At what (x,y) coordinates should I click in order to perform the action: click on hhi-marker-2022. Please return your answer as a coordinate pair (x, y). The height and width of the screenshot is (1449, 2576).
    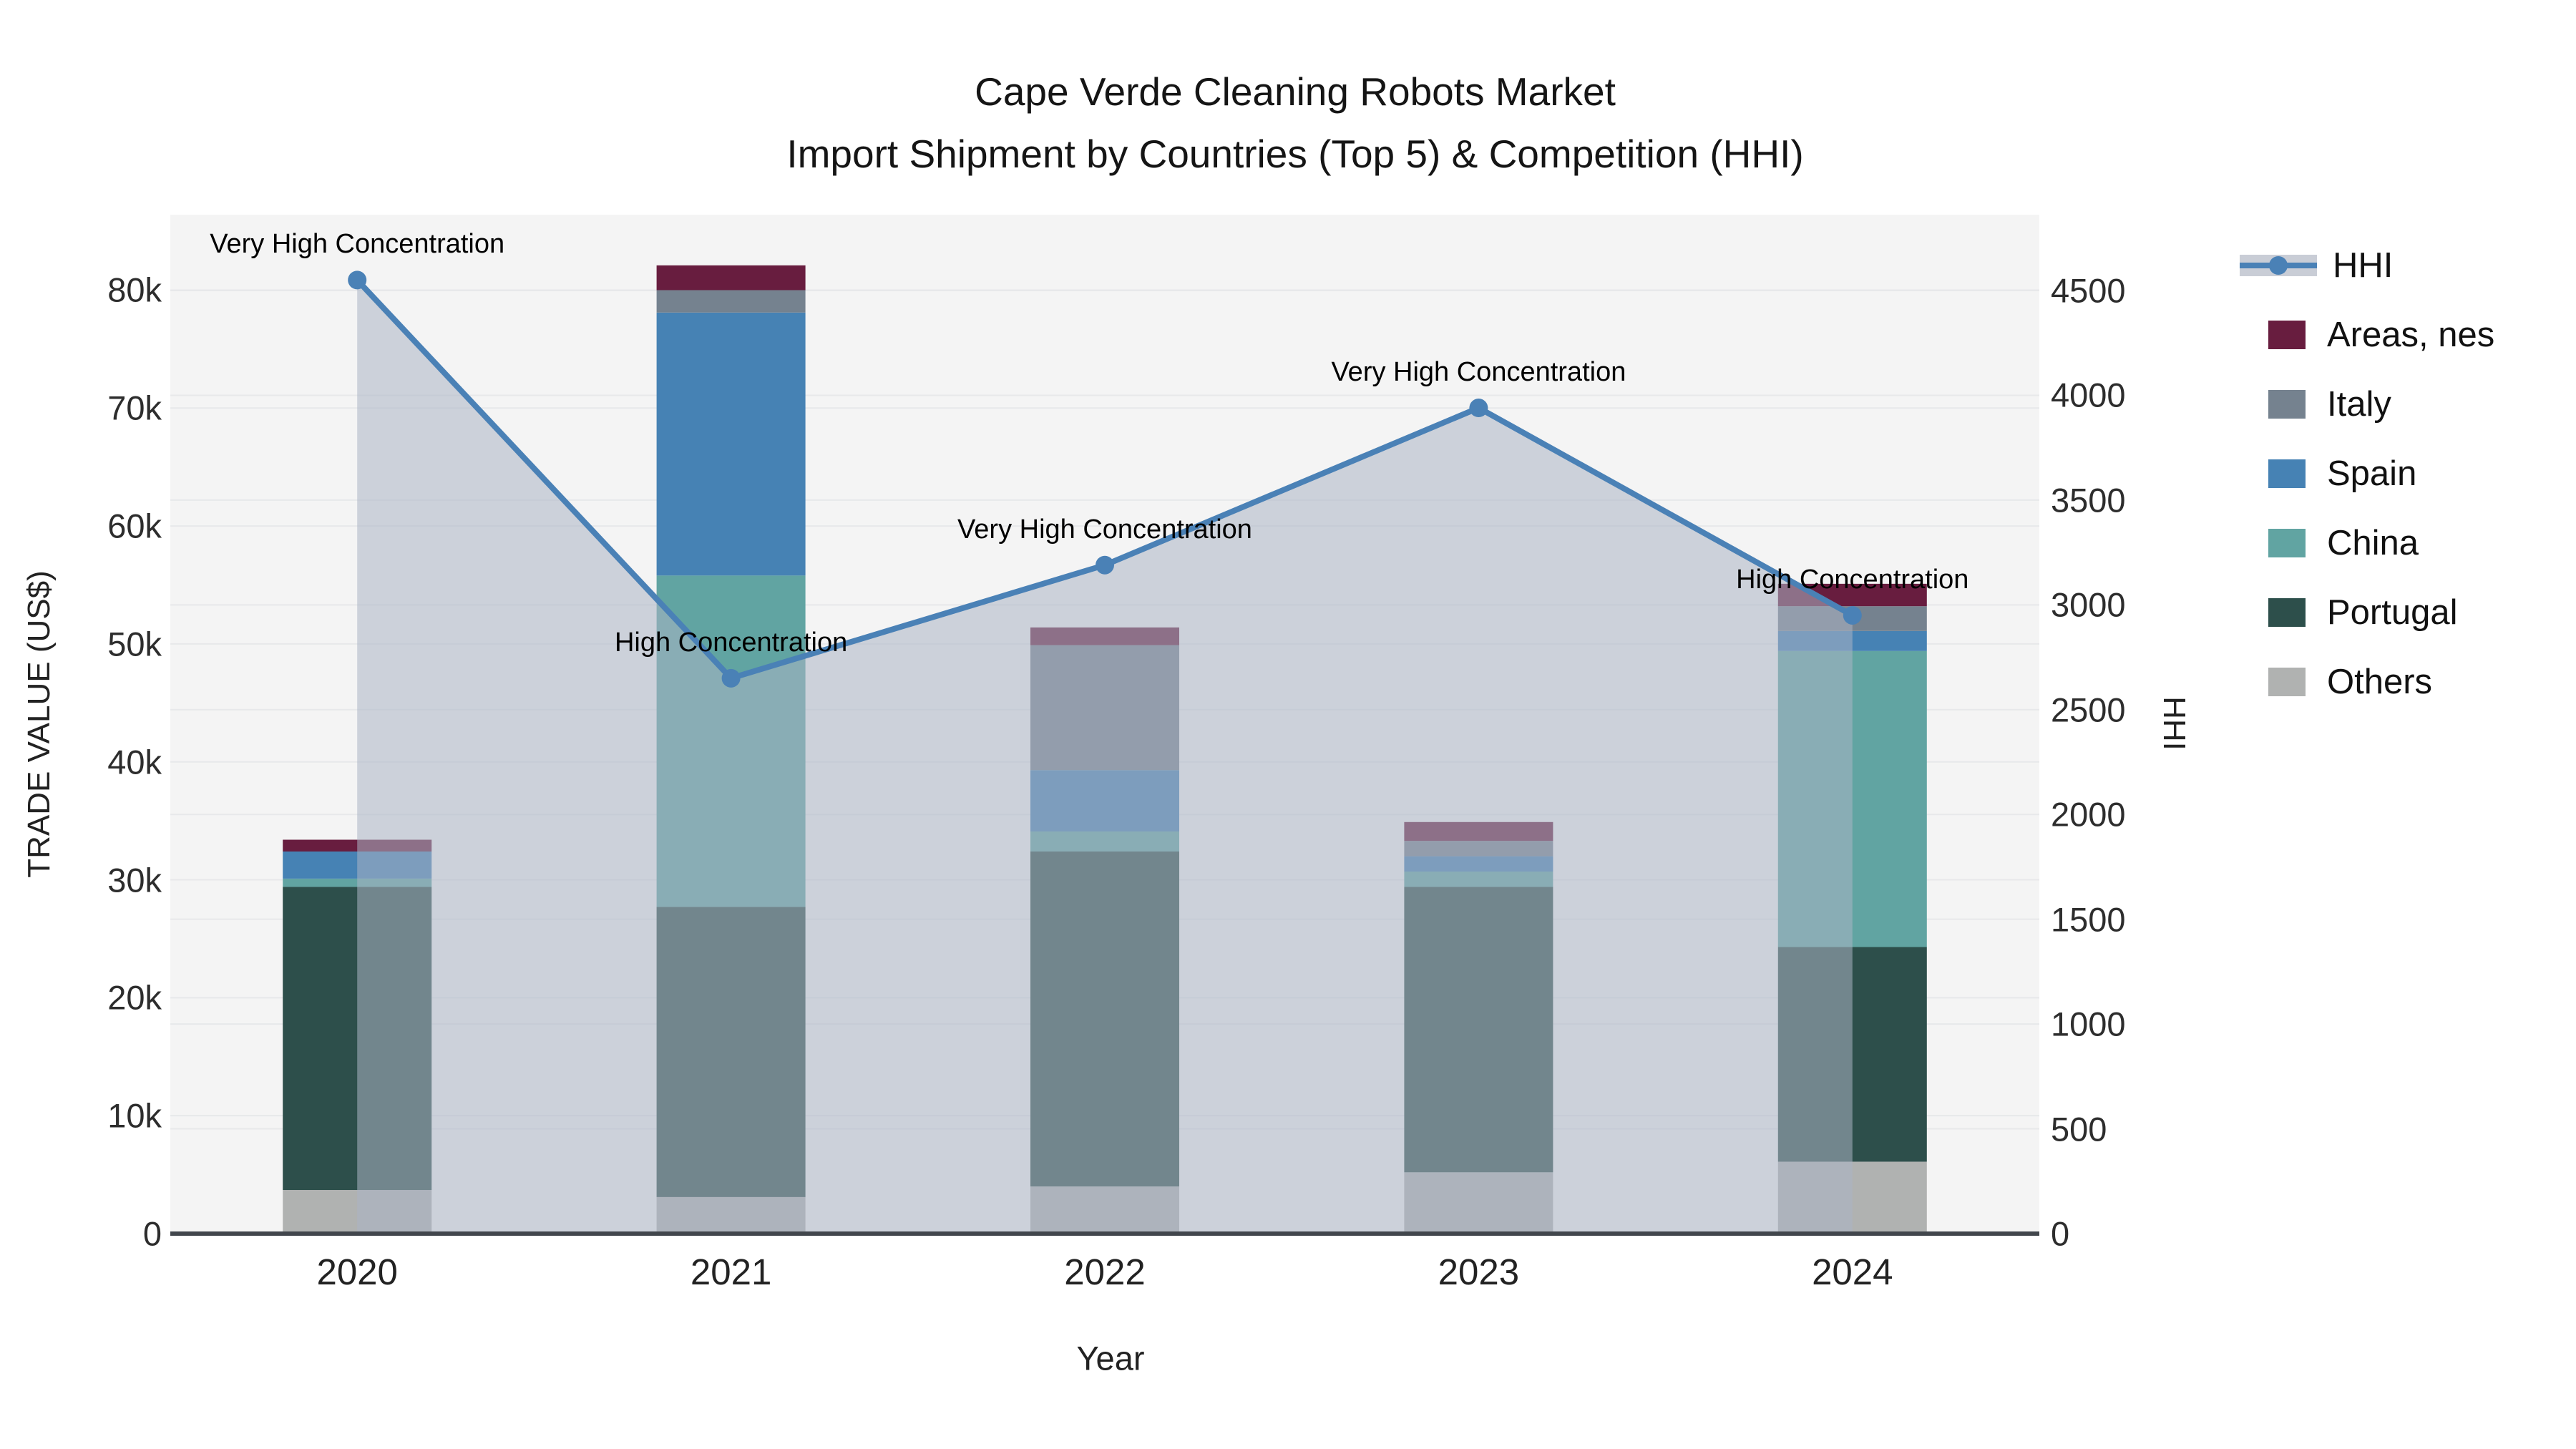
    Looking at the image, I should click on (1105, 565).